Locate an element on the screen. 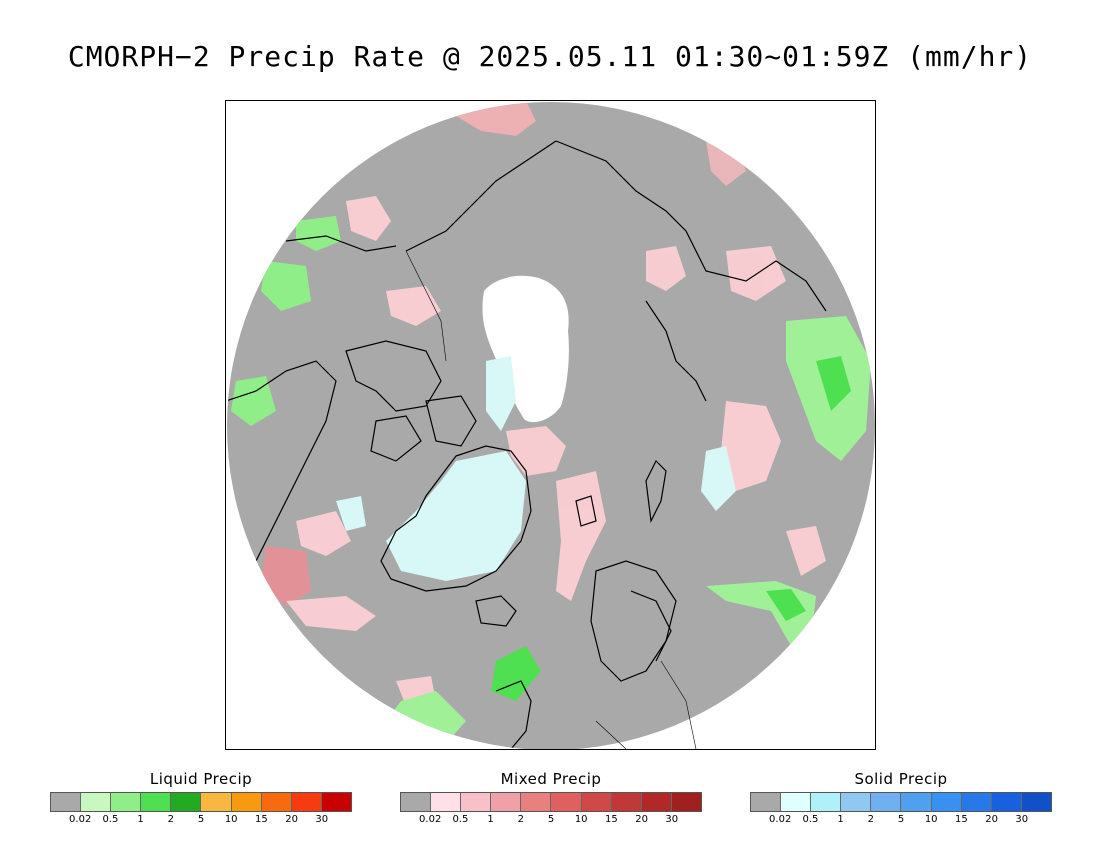  legend-liquid-tick: 5 is located at coordinates (201, 819).